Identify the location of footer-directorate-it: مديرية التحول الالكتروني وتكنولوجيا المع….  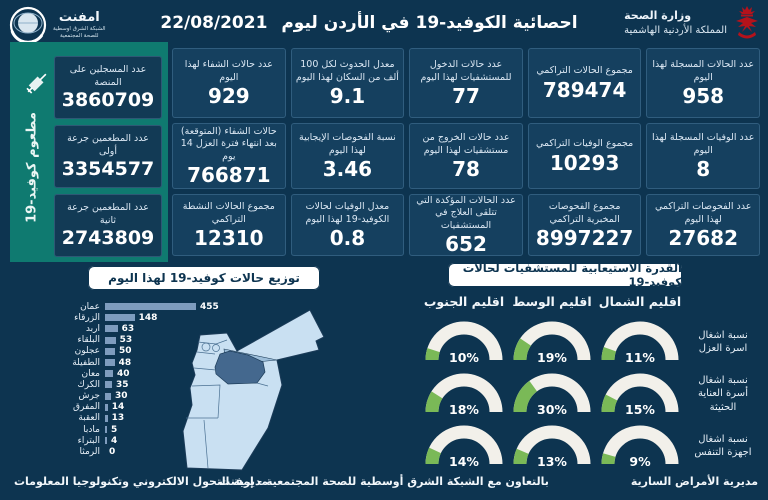
(141, 481).